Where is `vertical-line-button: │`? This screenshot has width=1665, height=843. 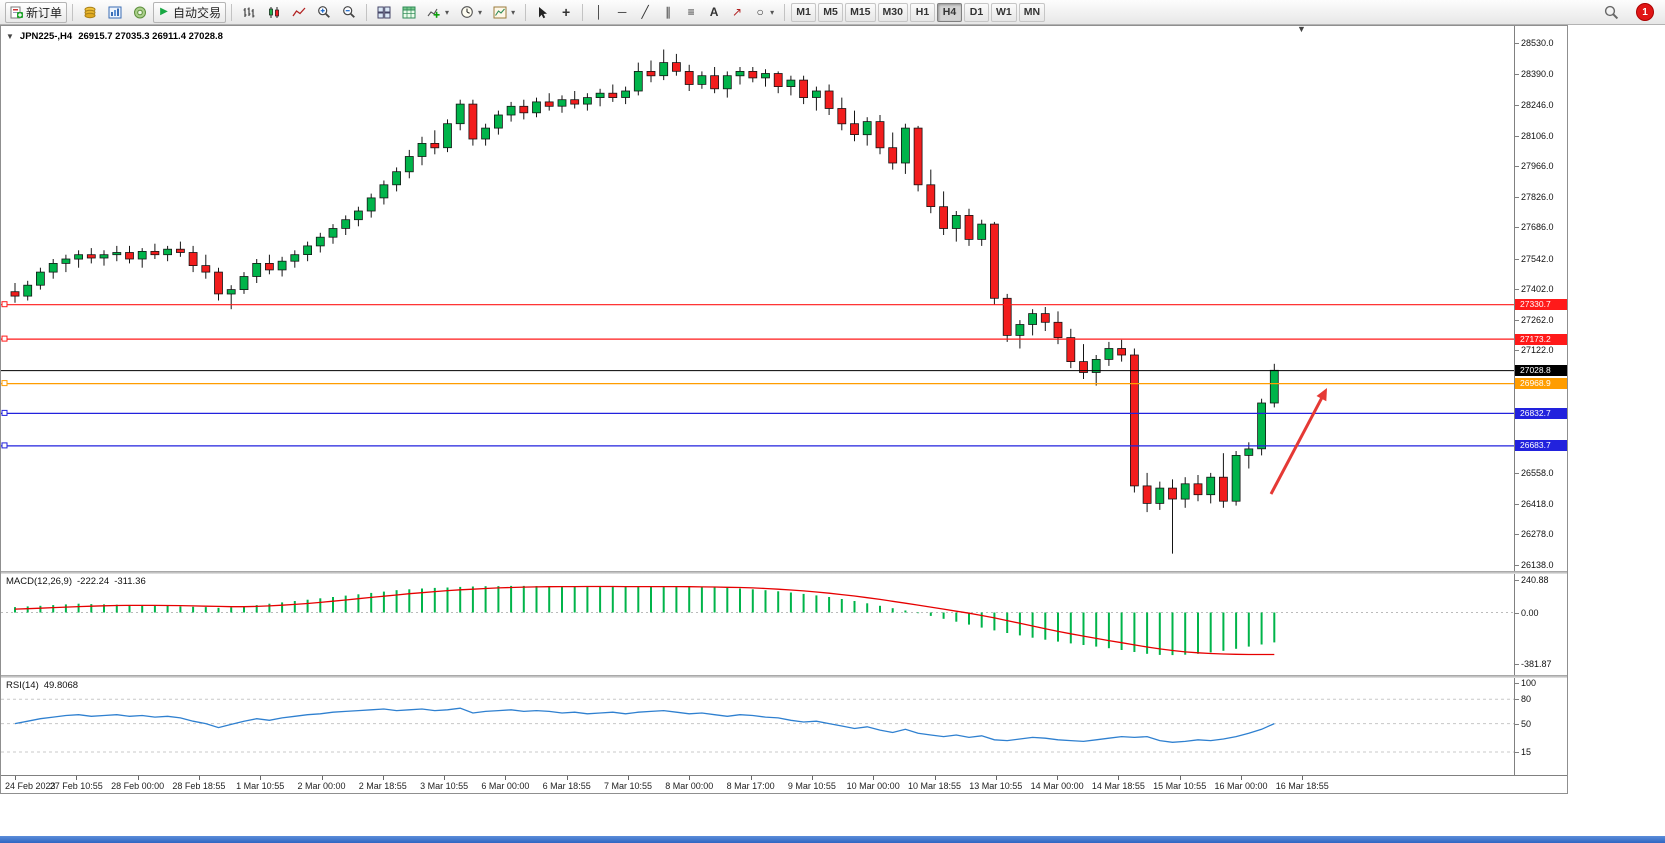 vertical-line-button: │ is located at coordinates (599, 12).